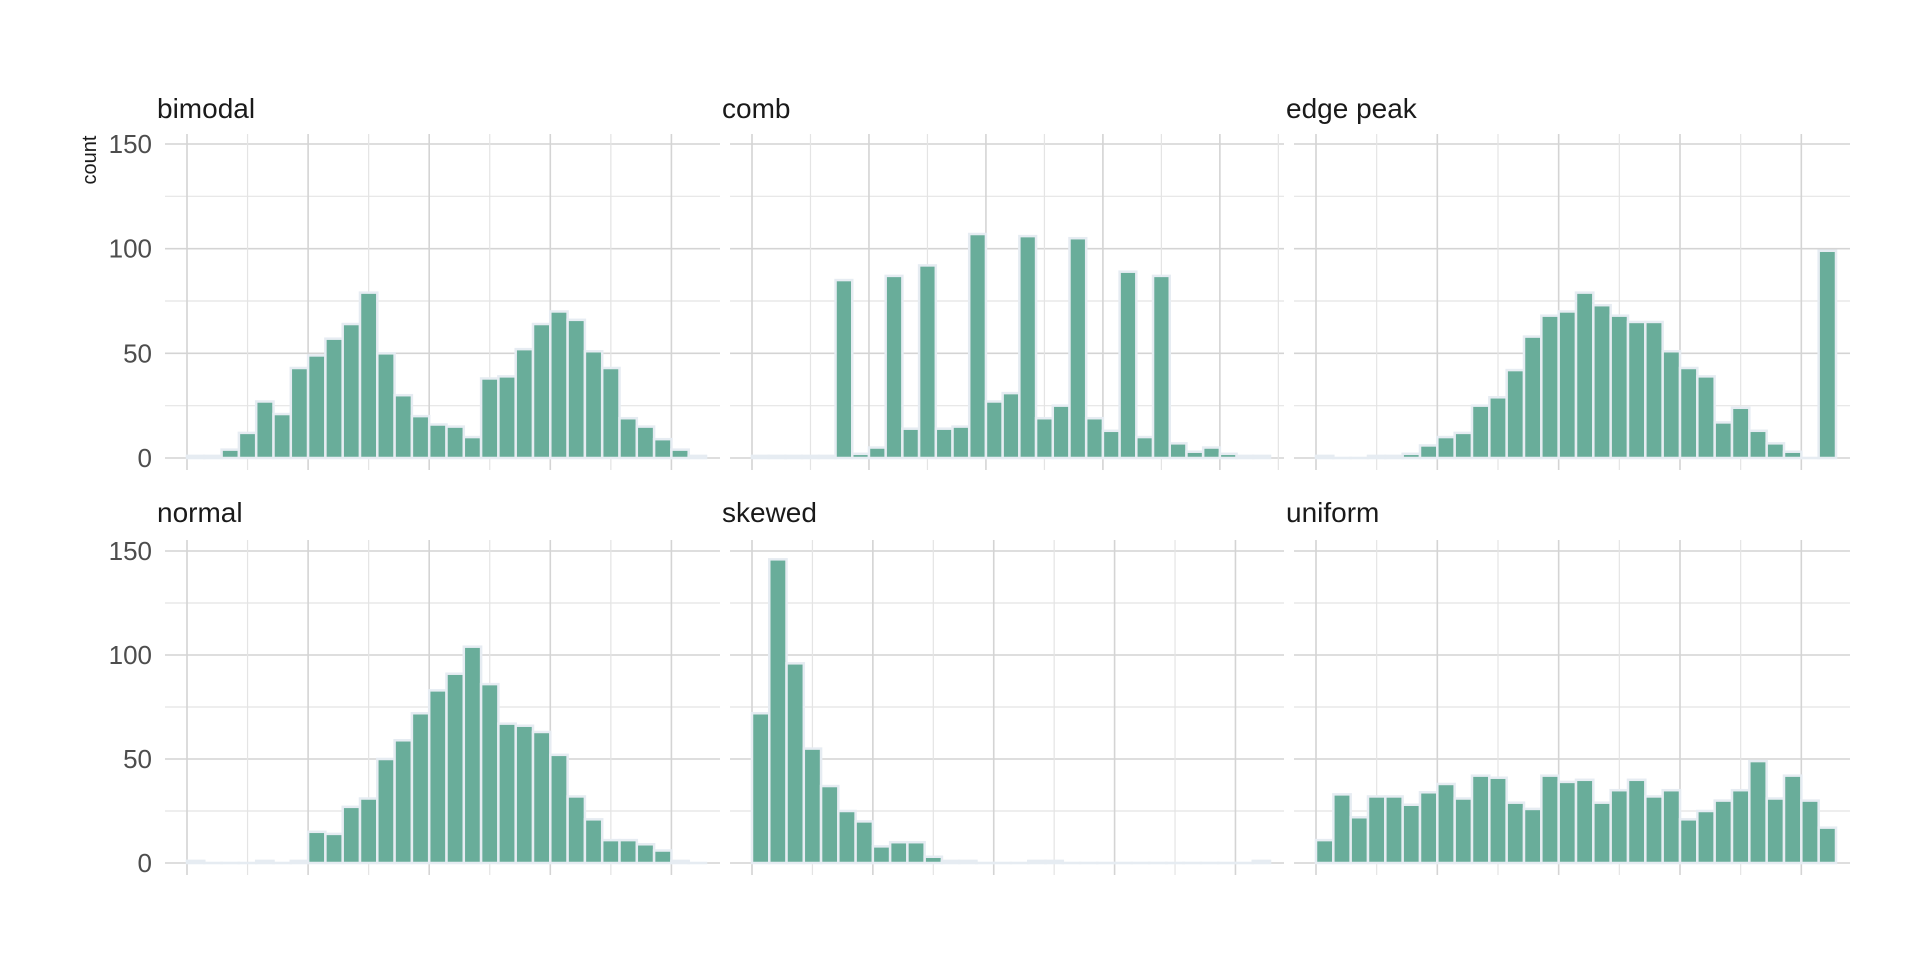 Image resolution: width=1920 pixels, height=960 pixels. What do you see at coordinates (90, 159) in the screenshot?
I see `y-axis-title: count` at bounding box center [90, 159].